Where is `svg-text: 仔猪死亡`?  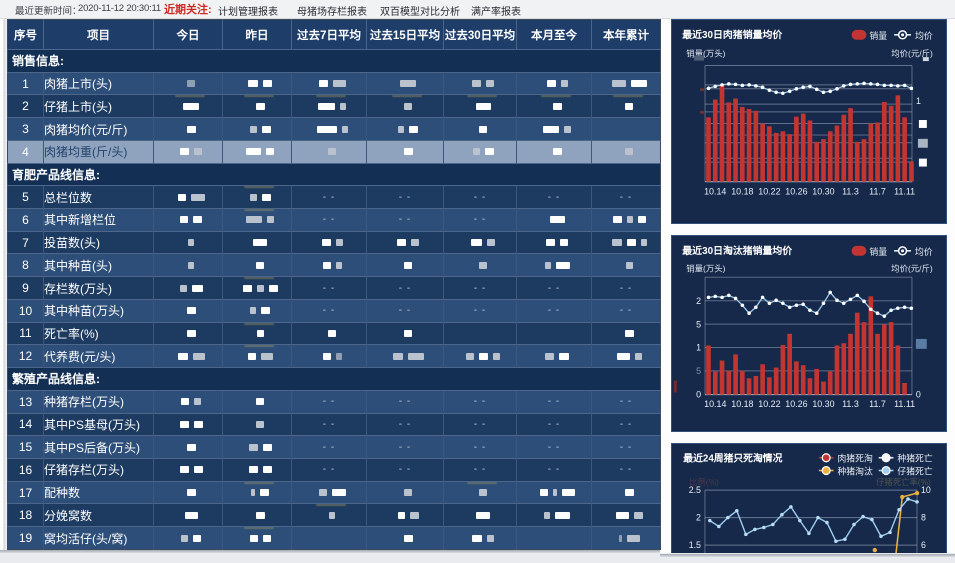
svg-text: 仔猪死亡 is located at coordinates (914, 470).